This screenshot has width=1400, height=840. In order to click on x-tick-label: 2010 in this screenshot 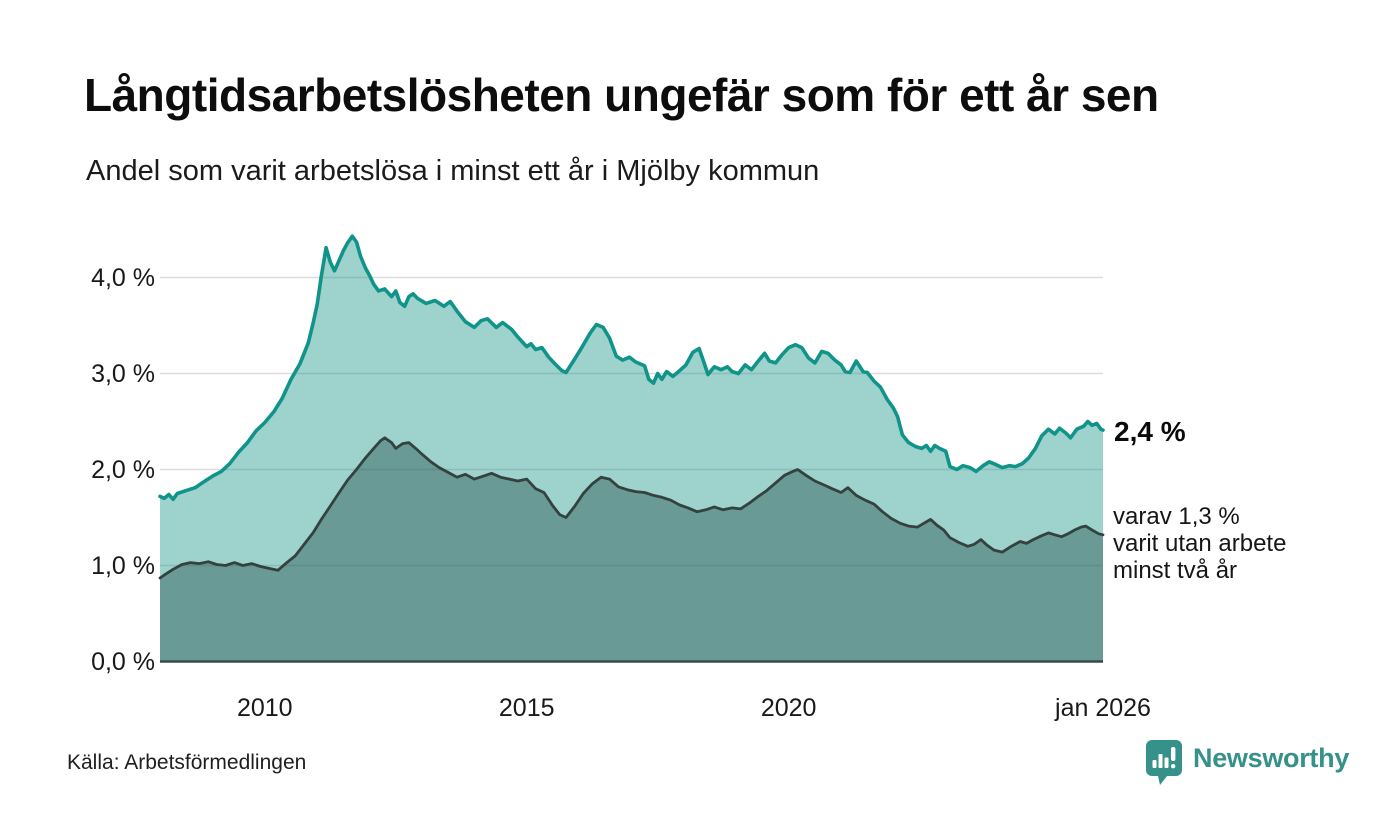, I will do `click(264, 708)`.